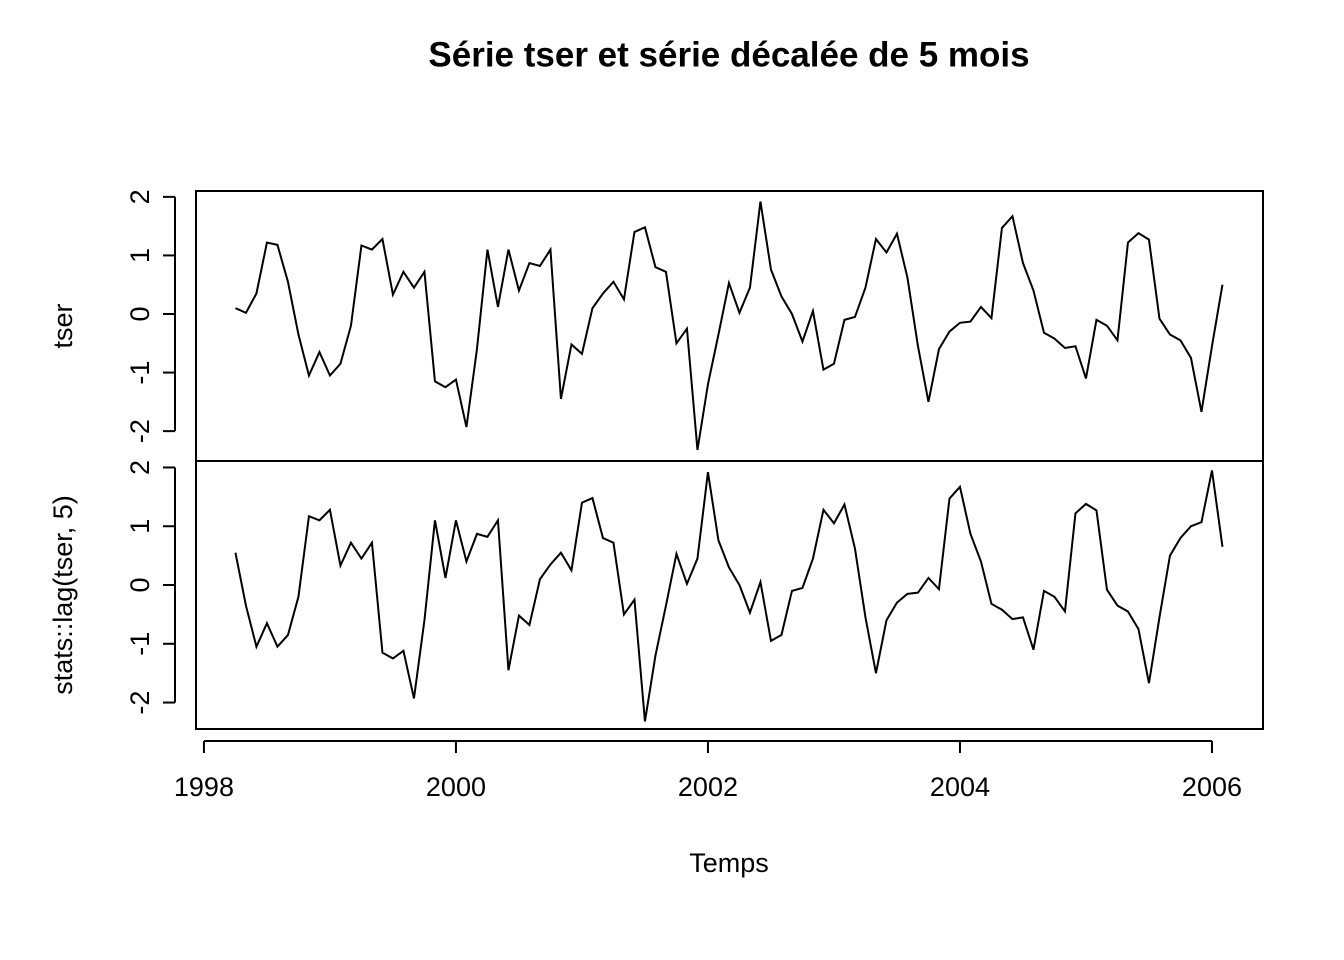  Describe the element at coordinates (728, 54) in the screenshot. I see `chart-title: Série tser et série décalée de 5 mois` at that location.